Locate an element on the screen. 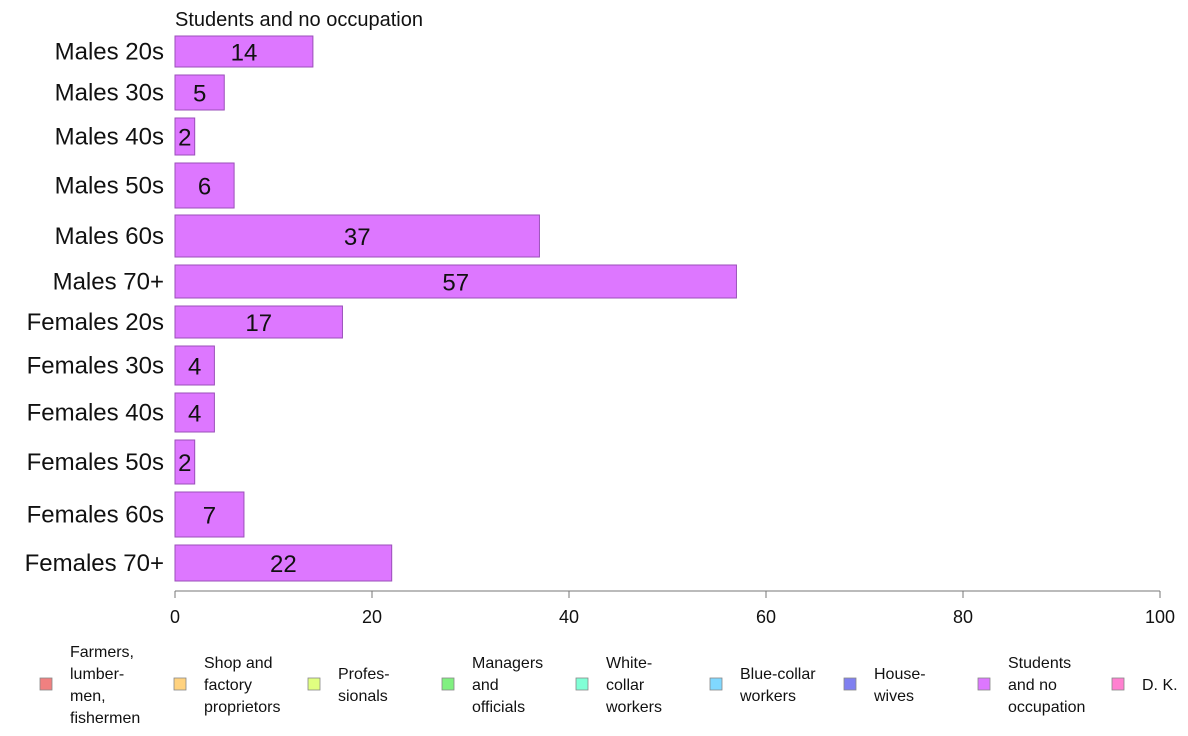 This screenshot has height=736, width=1188. category-label: Males 70+ is located at coordinates (108, 282).